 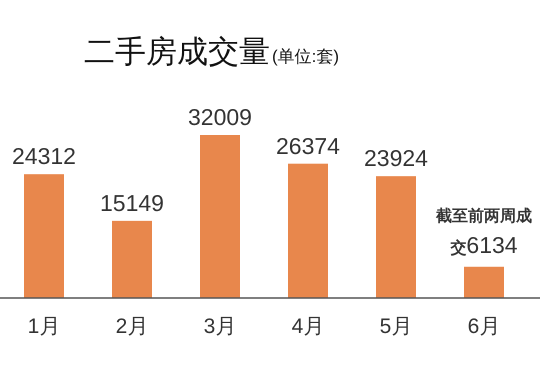 I want to click on data-label: 32009, so click(x=220, y=117).